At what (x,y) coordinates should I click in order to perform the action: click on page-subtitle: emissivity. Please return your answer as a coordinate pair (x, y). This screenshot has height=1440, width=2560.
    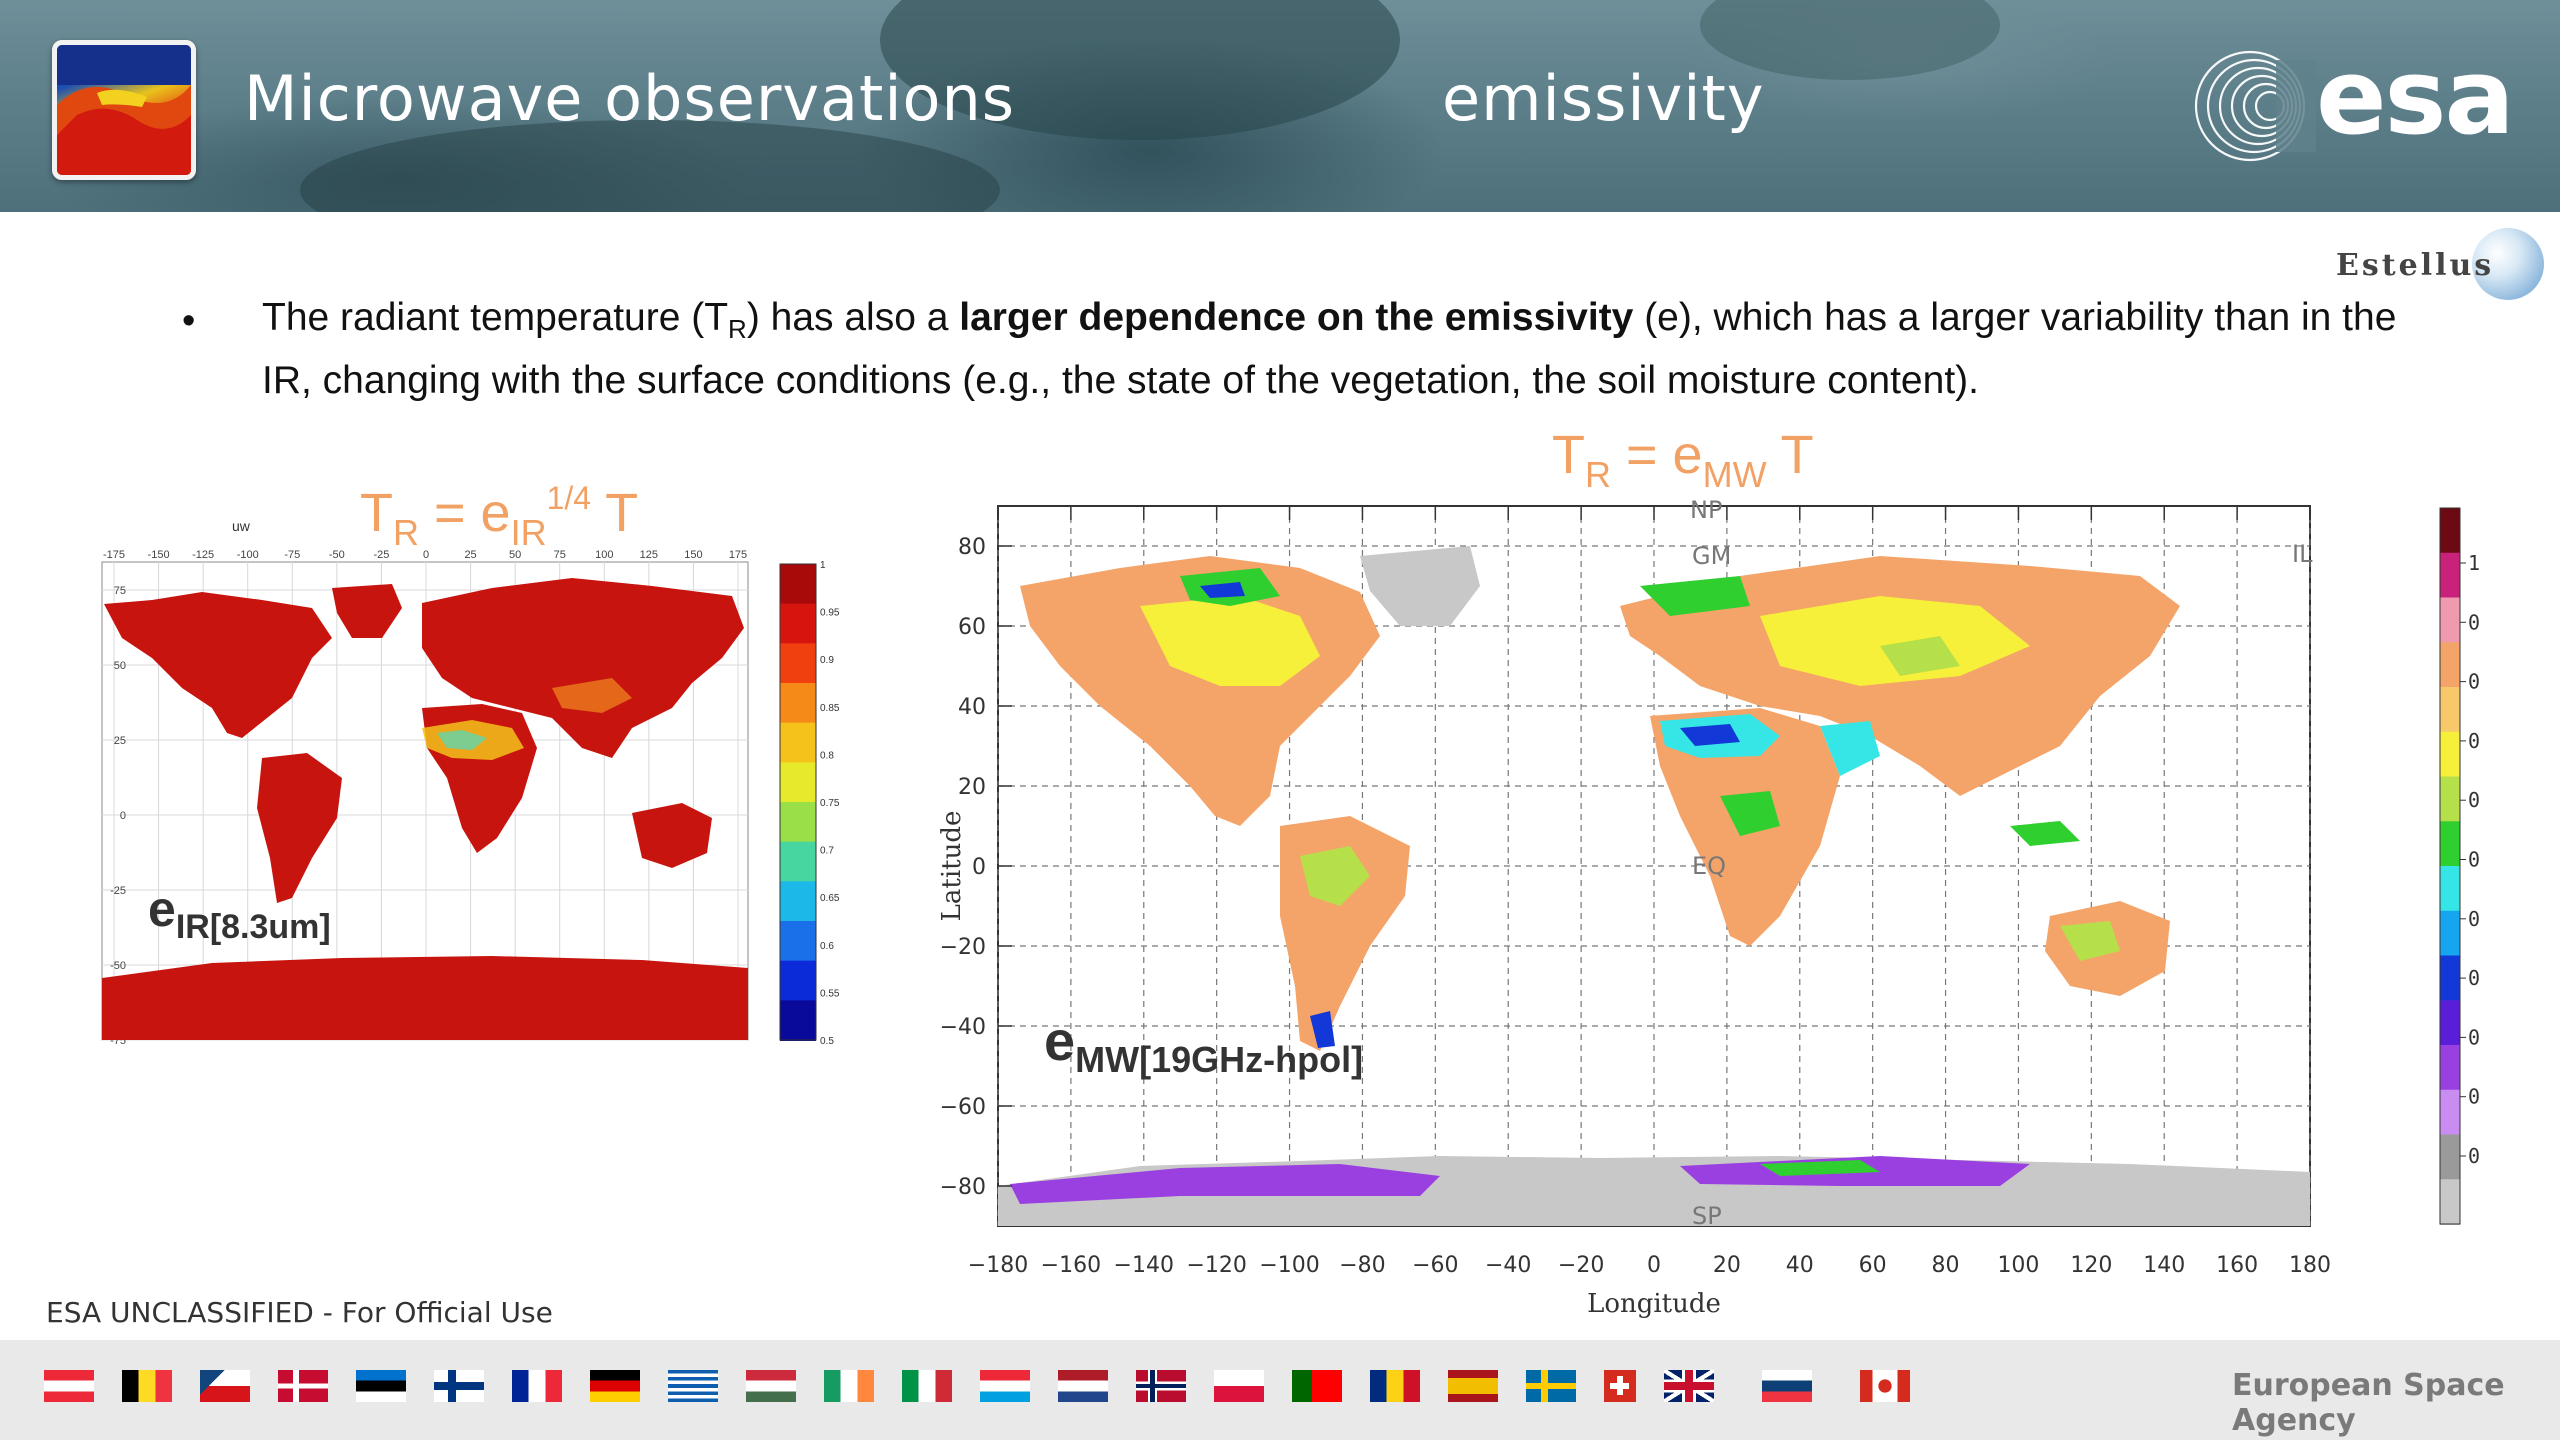
    Looking at the image, I should click on (1603, 98).